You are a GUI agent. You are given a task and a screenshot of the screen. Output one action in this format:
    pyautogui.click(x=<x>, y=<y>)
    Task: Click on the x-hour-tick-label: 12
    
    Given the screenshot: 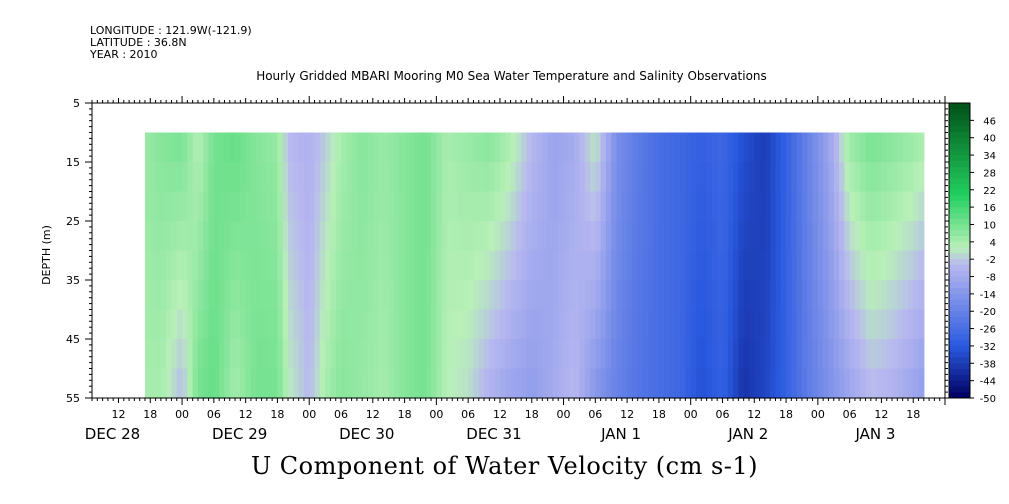 What is the action you would take?
    pyautogui.click(x=373, y=414)
    